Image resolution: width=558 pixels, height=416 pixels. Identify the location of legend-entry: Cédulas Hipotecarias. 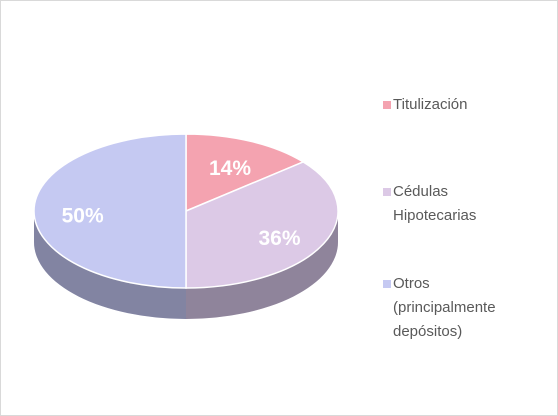
(458, 204).